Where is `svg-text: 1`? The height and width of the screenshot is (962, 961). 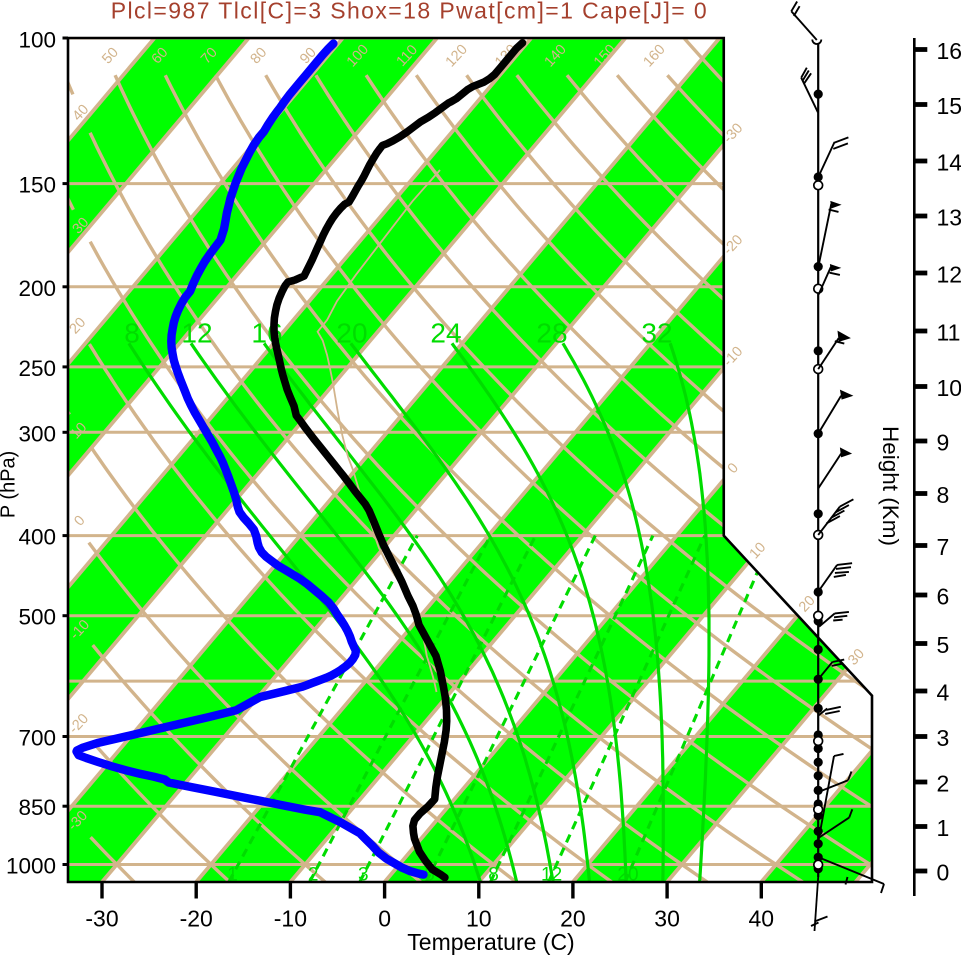 svg-text: 1 is located at coordinates (943, 828).